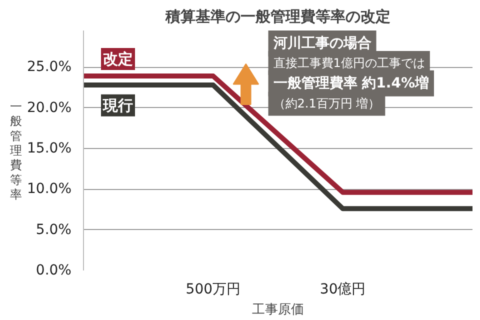 This screenshot has height=320, width=480. Describe the element at coordinates (118, 59) in the screenshot. I see `series-label: 改定` at that location.